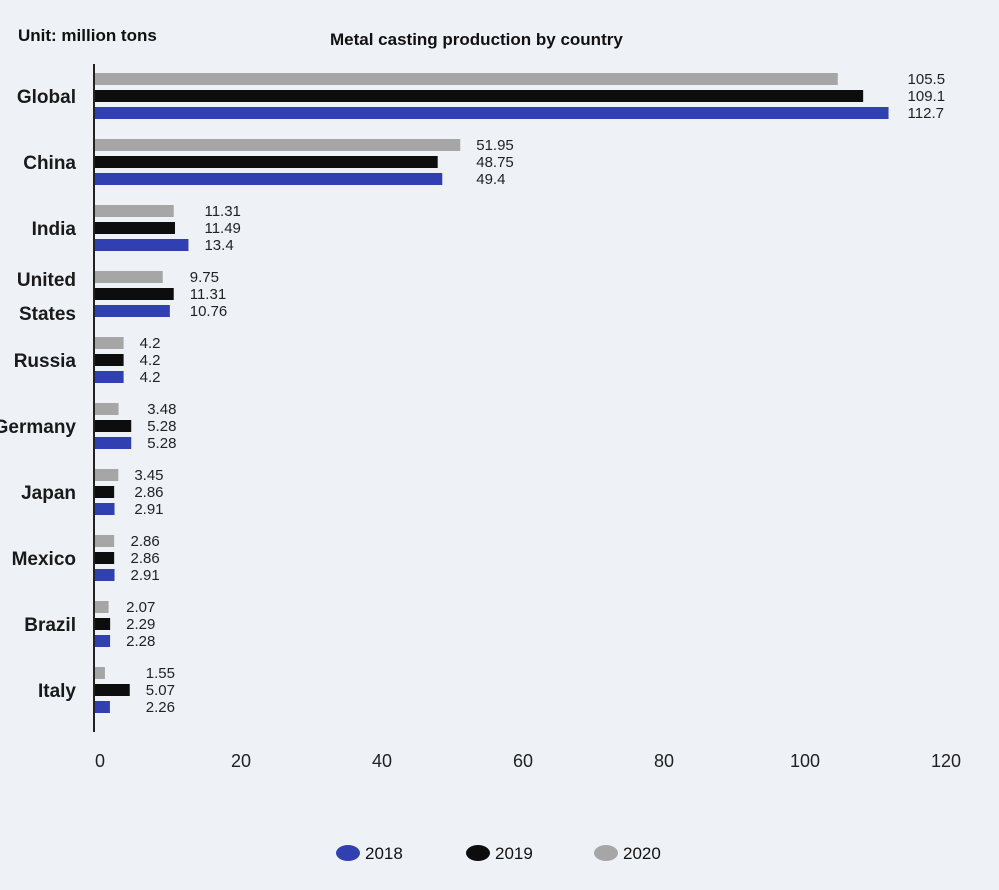 The image size is (999, 890). Describe the element at coordinates (805, 761) in the screenshot. I see `x-tick-label: 100` at that location.